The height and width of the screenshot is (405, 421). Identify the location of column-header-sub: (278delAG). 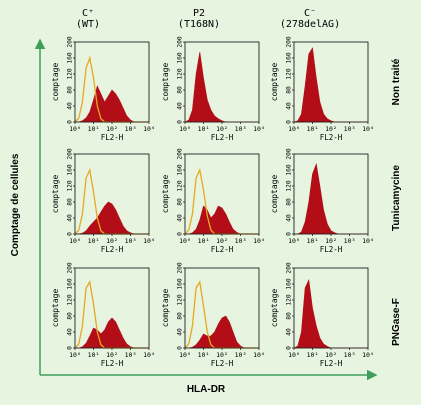
(310, 24).